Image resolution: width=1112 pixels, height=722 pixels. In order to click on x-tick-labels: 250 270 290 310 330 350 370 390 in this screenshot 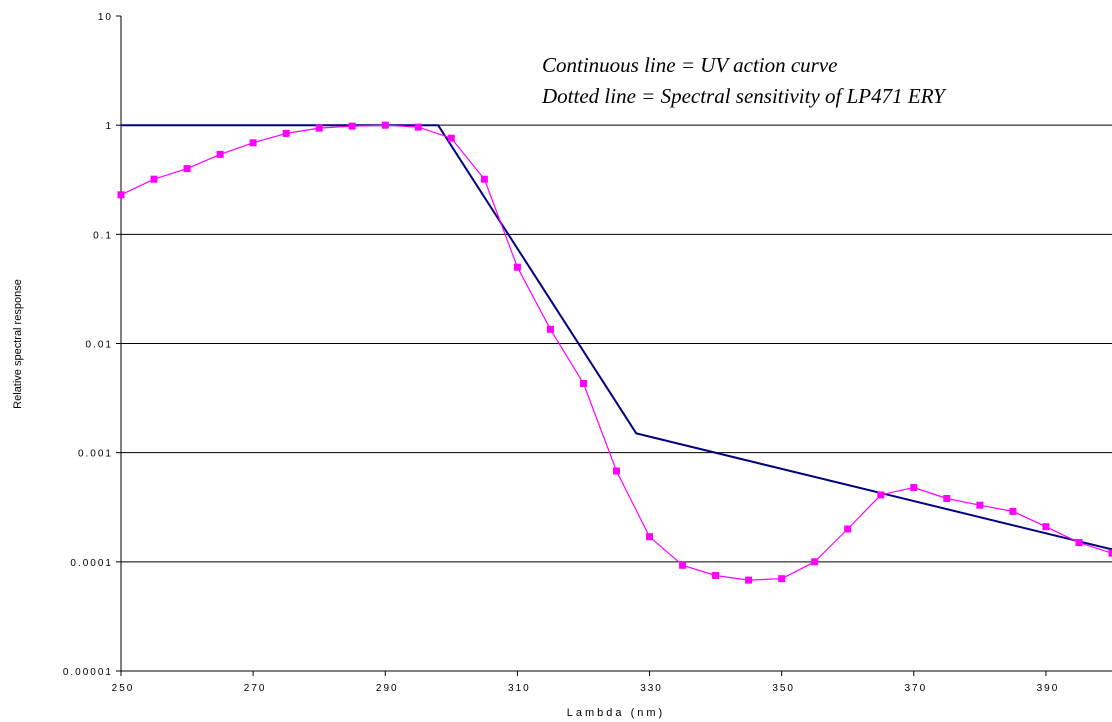, I will do `click(586, 682)`.